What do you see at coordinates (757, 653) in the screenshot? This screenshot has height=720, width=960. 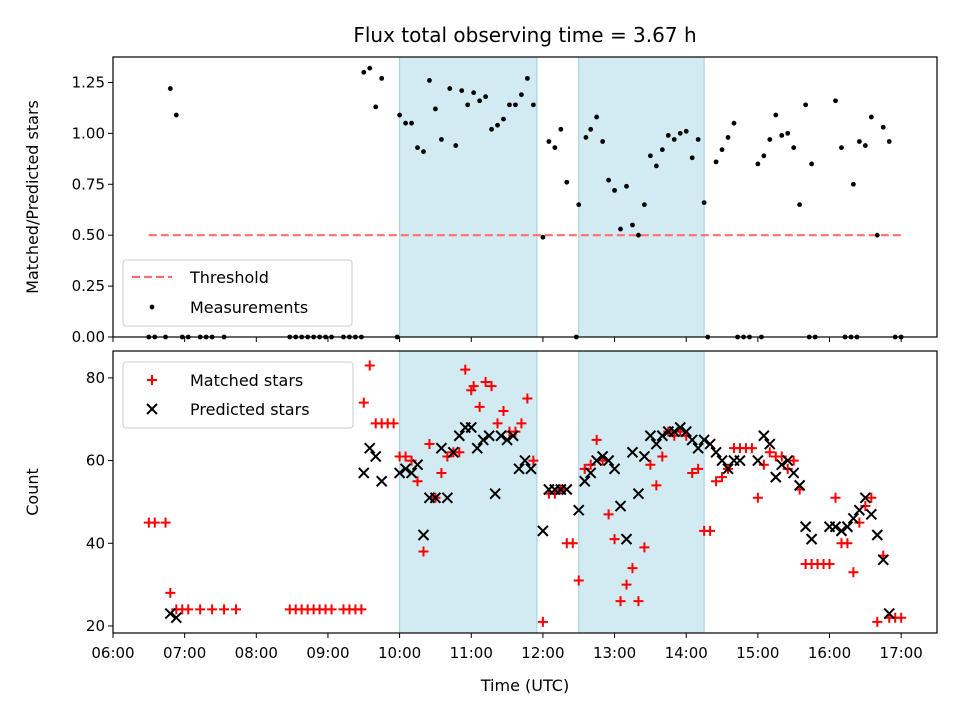 I see `x-tick-label: 15:00` at bounding box center [757, 653].